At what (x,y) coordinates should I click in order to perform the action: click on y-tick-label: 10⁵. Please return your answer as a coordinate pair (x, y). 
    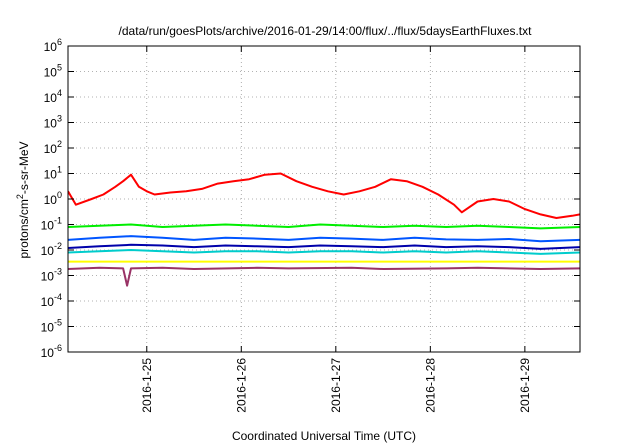
    Looking at the image, I should click on (53, 71).